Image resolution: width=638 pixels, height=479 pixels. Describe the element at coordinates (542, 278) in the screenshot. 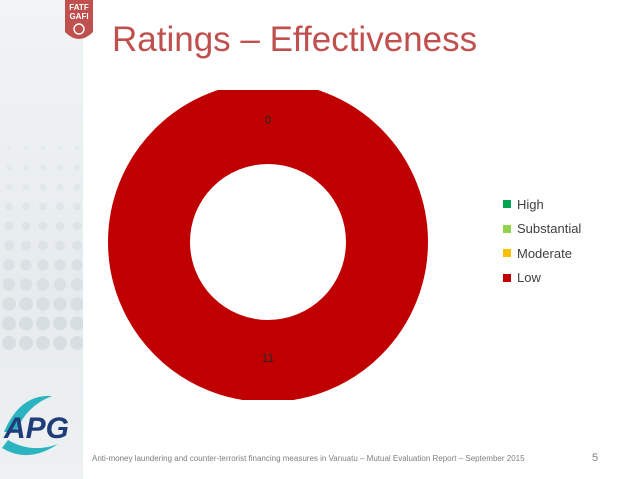

I see `legend-item-low: Low` at that location.